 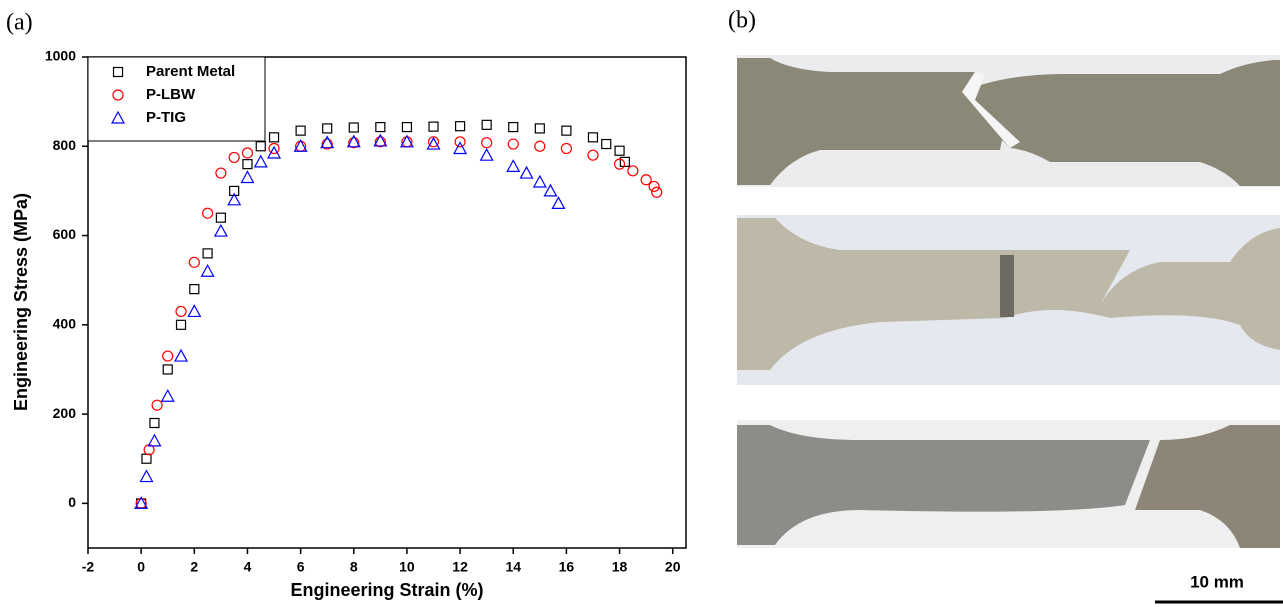 What do you see at coordinates (248, 567) in the screenshot?
I see `x-tick-label: 4` at bounding box center [248, 567].